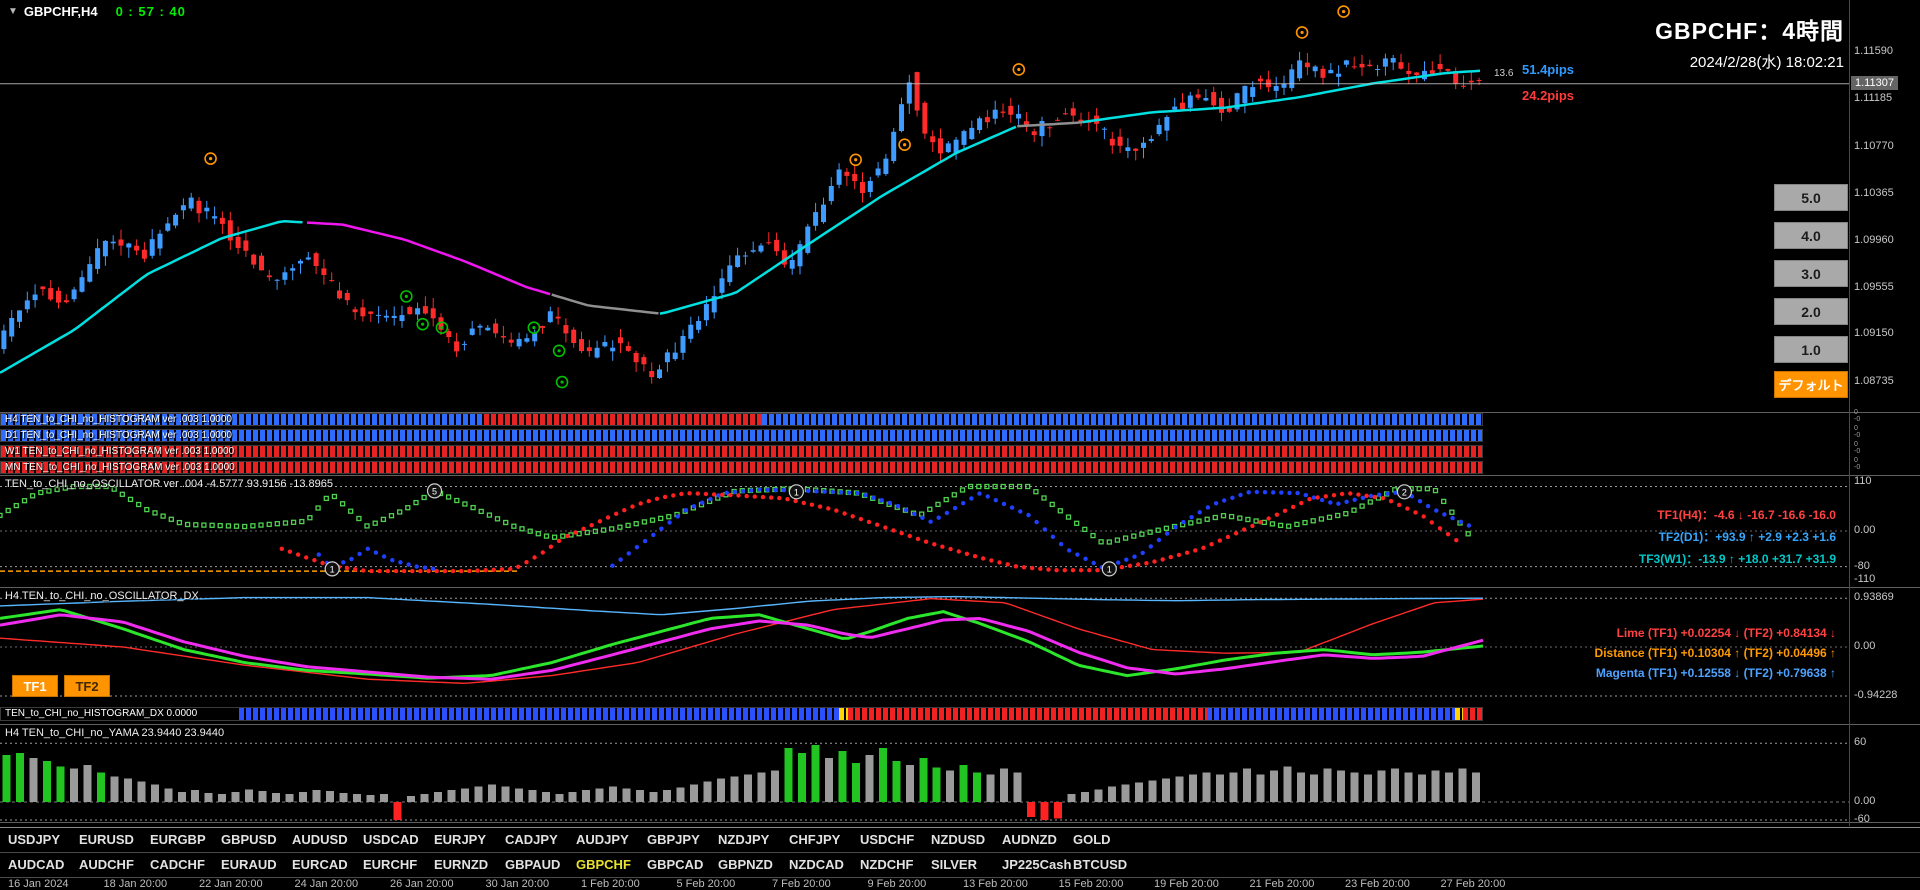  I want to click on time-axis-label: 5 Feb 20:00, so click(706, 884).